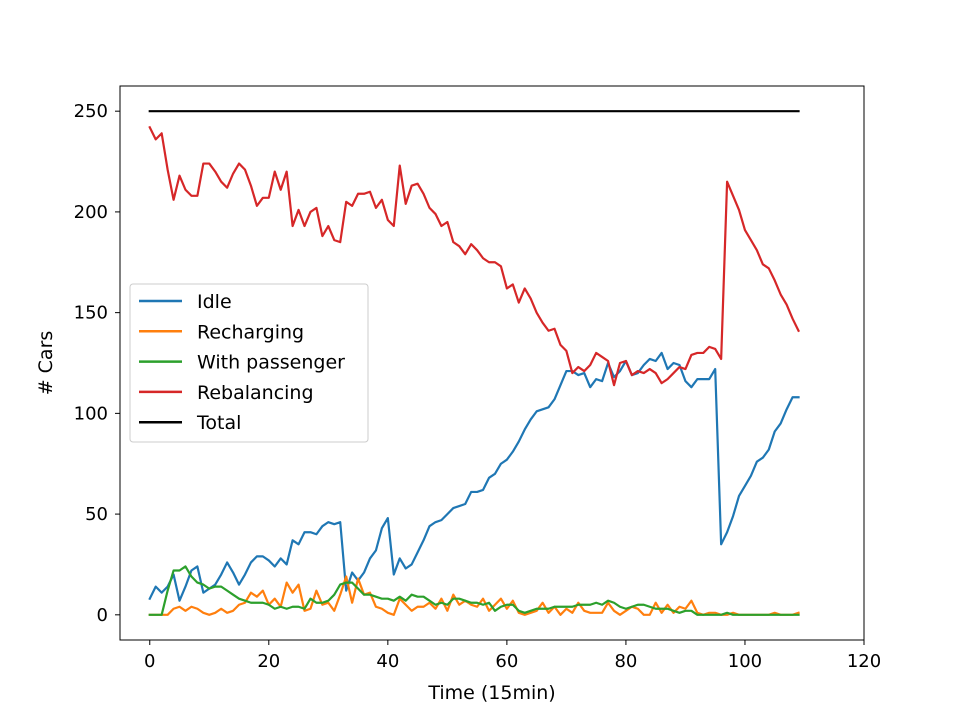  Describe the element at coordinates (745, 661) in the screenshot. I see `x-tick-label: 100` at that location.